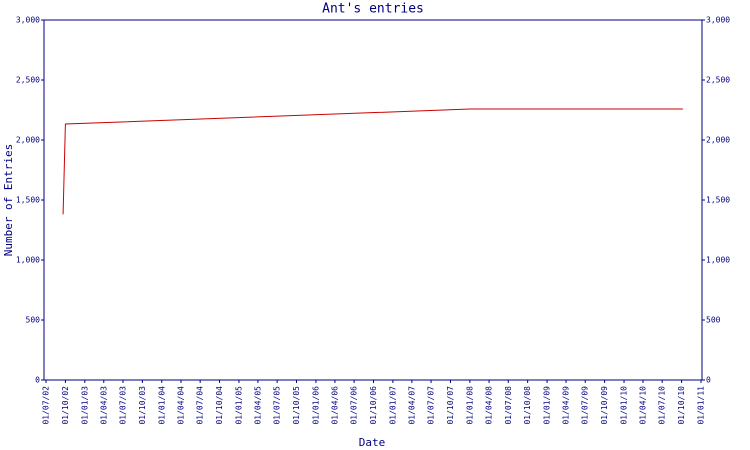  What do you see at coordinates (142, 405) in the screenshot?
I see `x-tick-label: 01/10/03` at bounding box center [142, 405].